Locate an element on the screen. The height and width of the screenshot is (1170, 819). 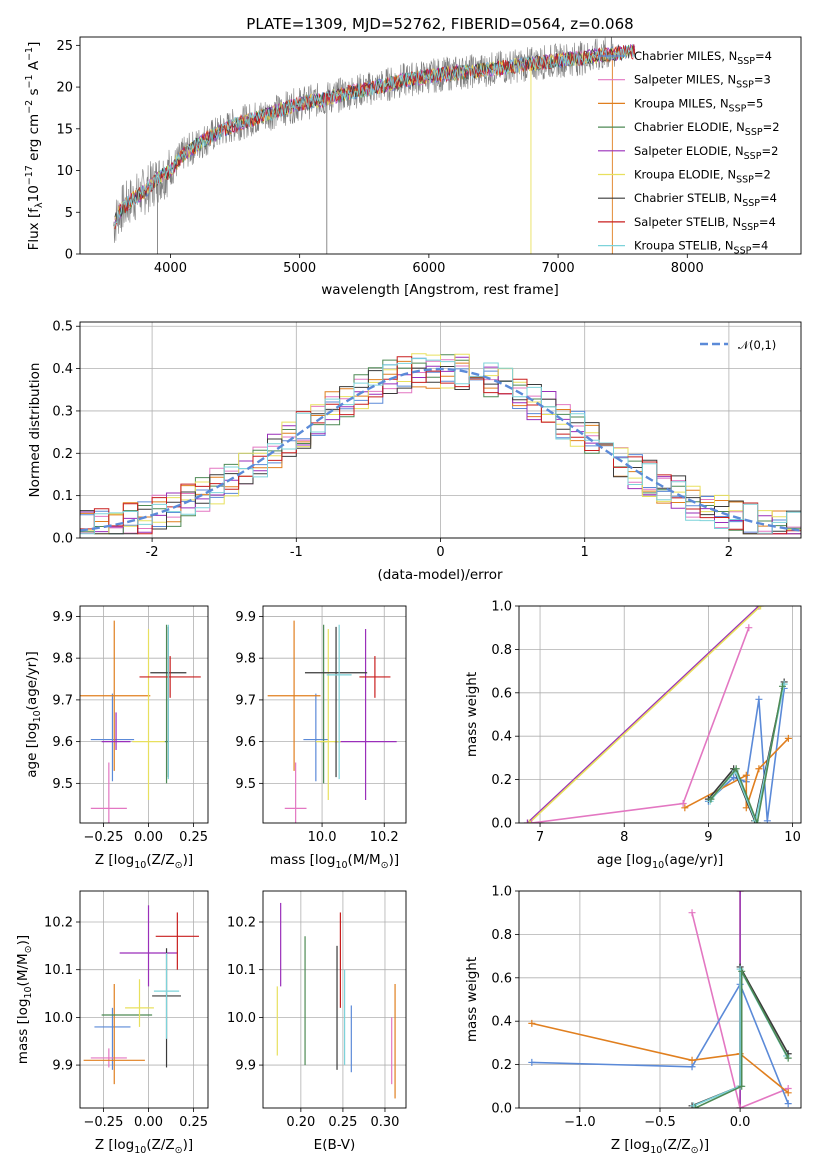
legend-label: Chabrier STELIB, NSSP=4 is located at coordinates (705, 200).